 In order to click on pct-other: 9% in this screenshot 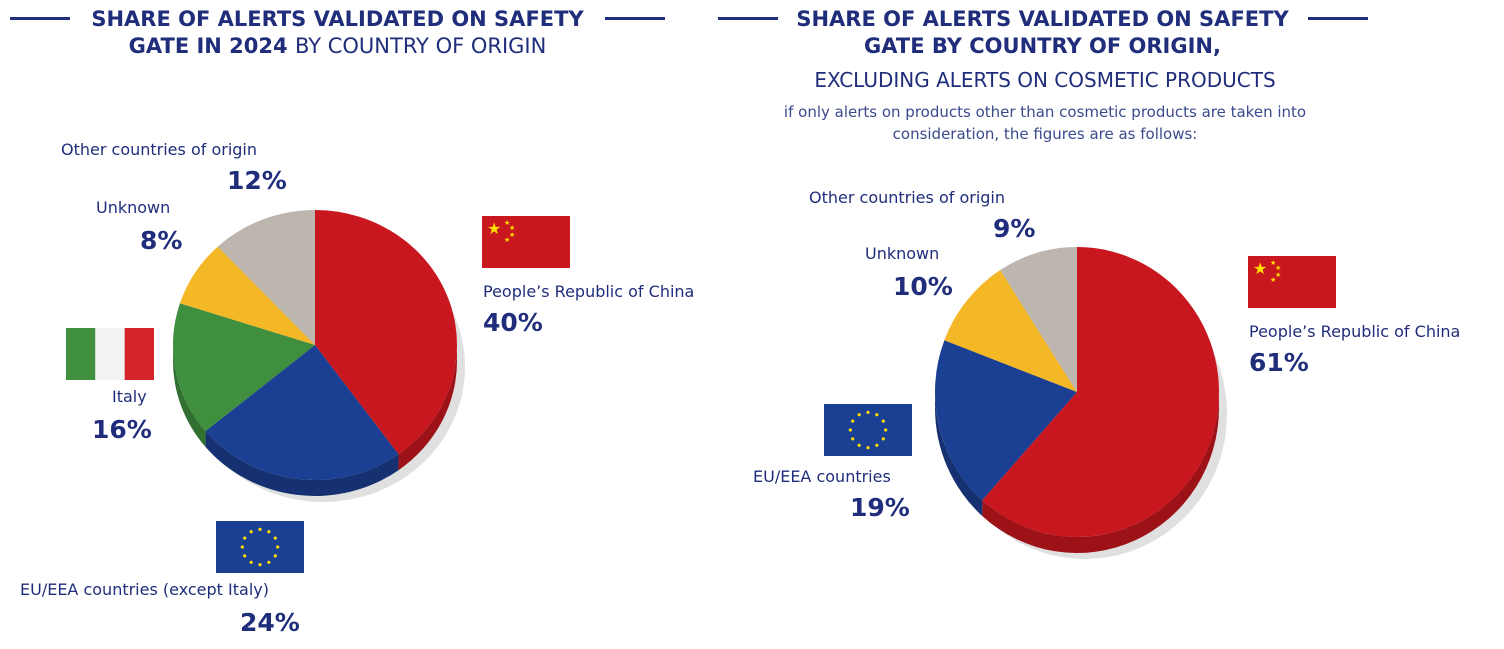, I will do `click(1014, 228)`.